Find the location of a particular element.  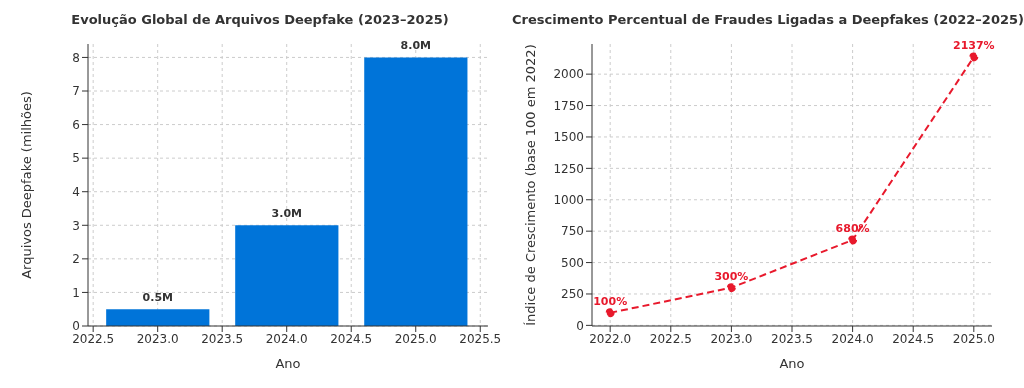

y-tick-label: 2000 is located at coordinates (568, 74).